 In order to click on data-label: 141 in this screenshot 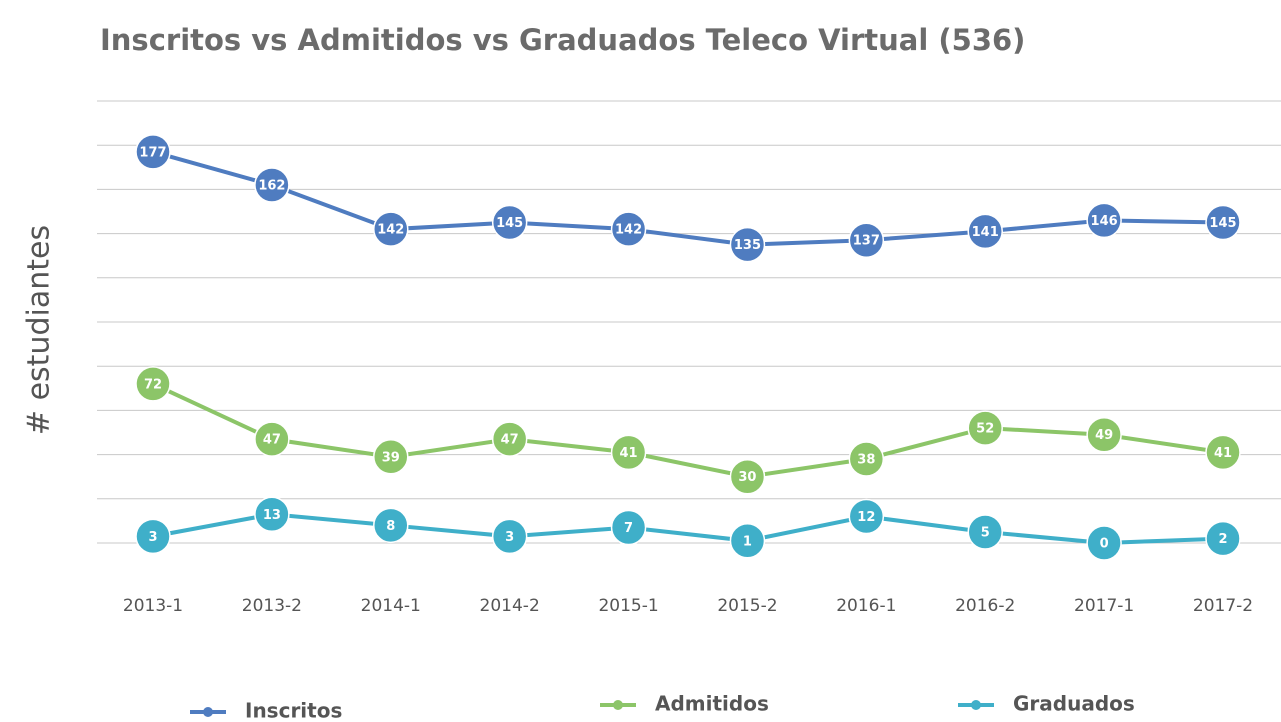, I will do `click(985, 232)`.